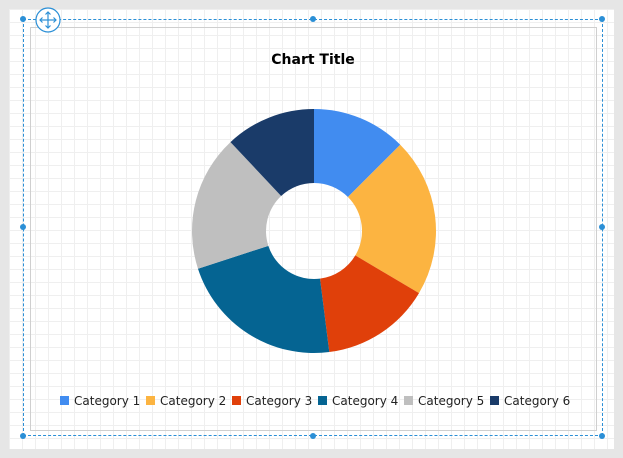 The height and width of the screenshot is (458, 623). What do you see at coordinates (193, 401) in the screenshot?
I see `legend-label-2: Category 2` at bounding box center [193, 401].